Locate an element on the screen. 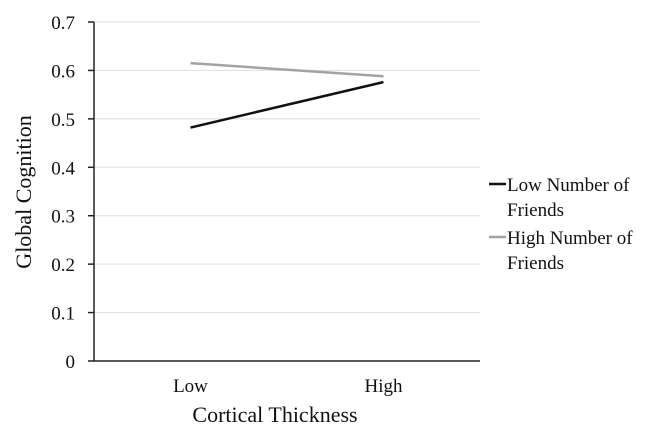  x-tick-label: Low is located at coordinates (190, 386).